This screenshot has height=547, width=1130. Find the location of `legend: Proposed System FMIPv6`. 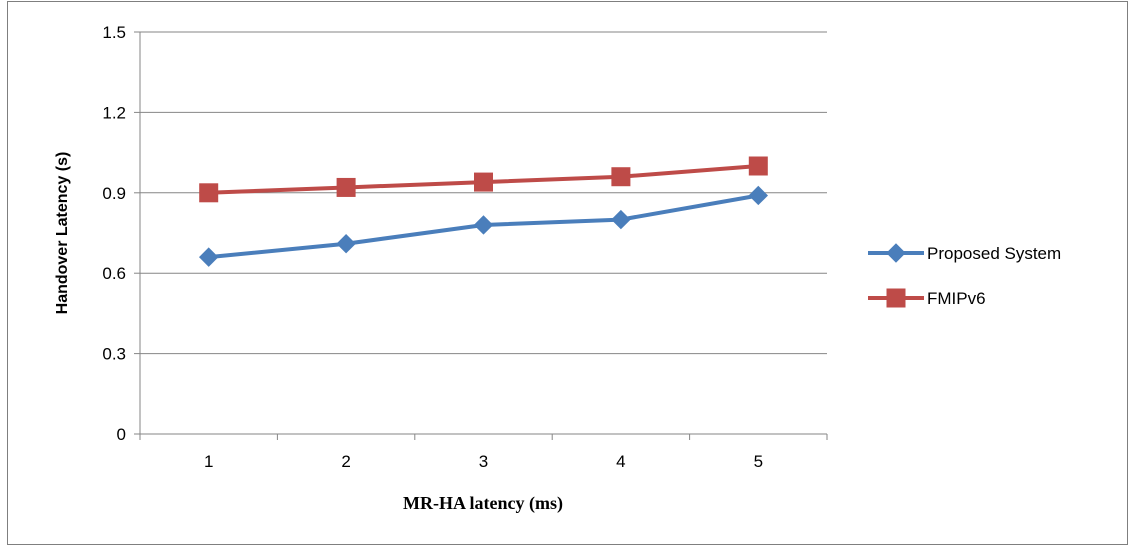

legend: Proposed System FMIPv6 is located at coordinates (964, 275).